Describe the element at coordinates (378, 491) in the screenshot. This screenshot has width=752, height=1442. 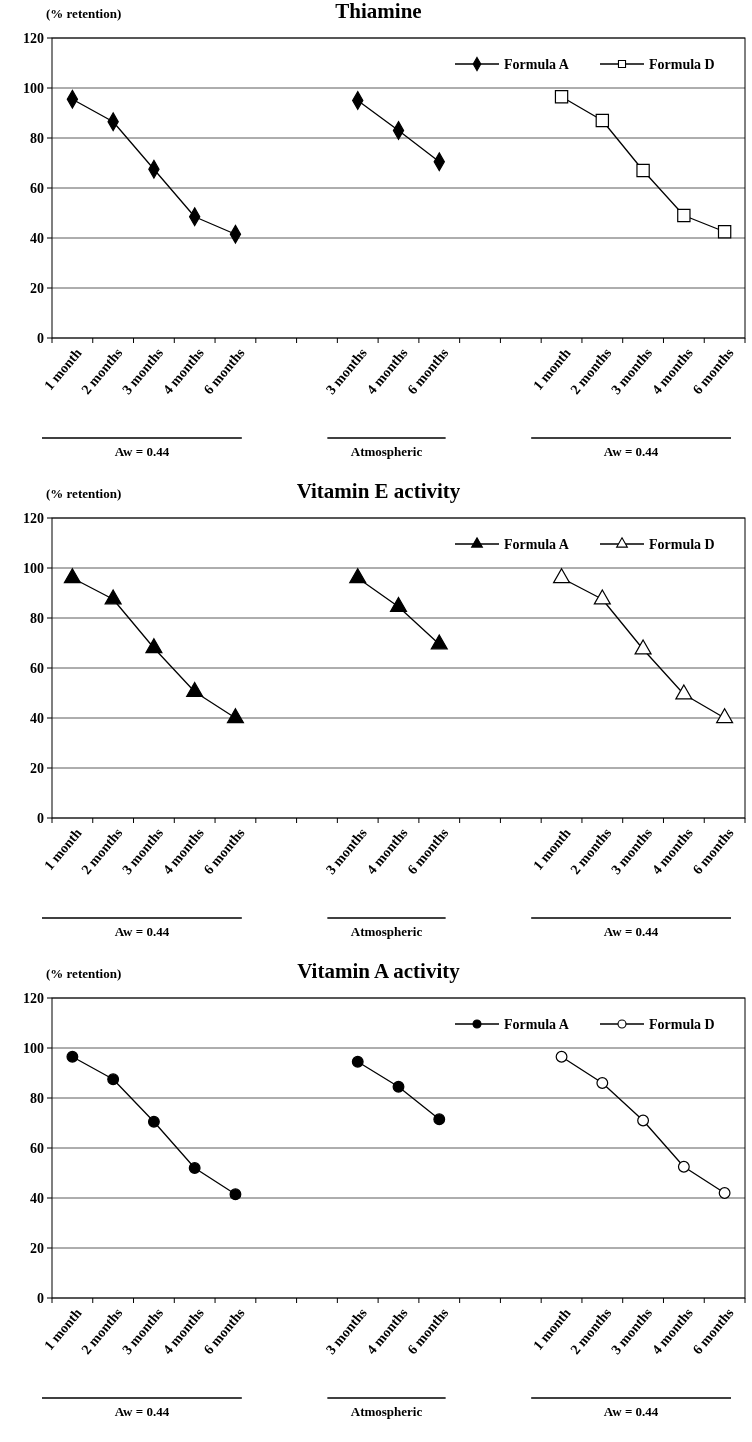
I see `chart-title: Vitamin E activity` at that location.